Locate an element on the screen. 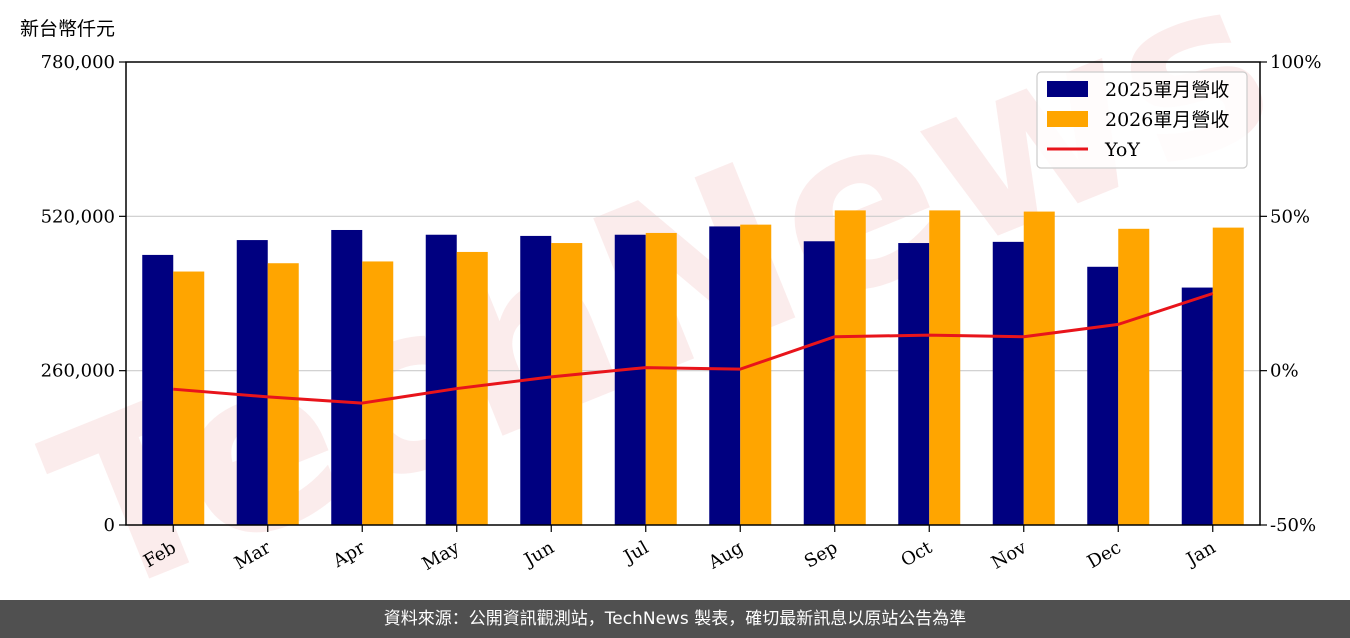  bar-2026-jul is located at coordinates (661, 378).